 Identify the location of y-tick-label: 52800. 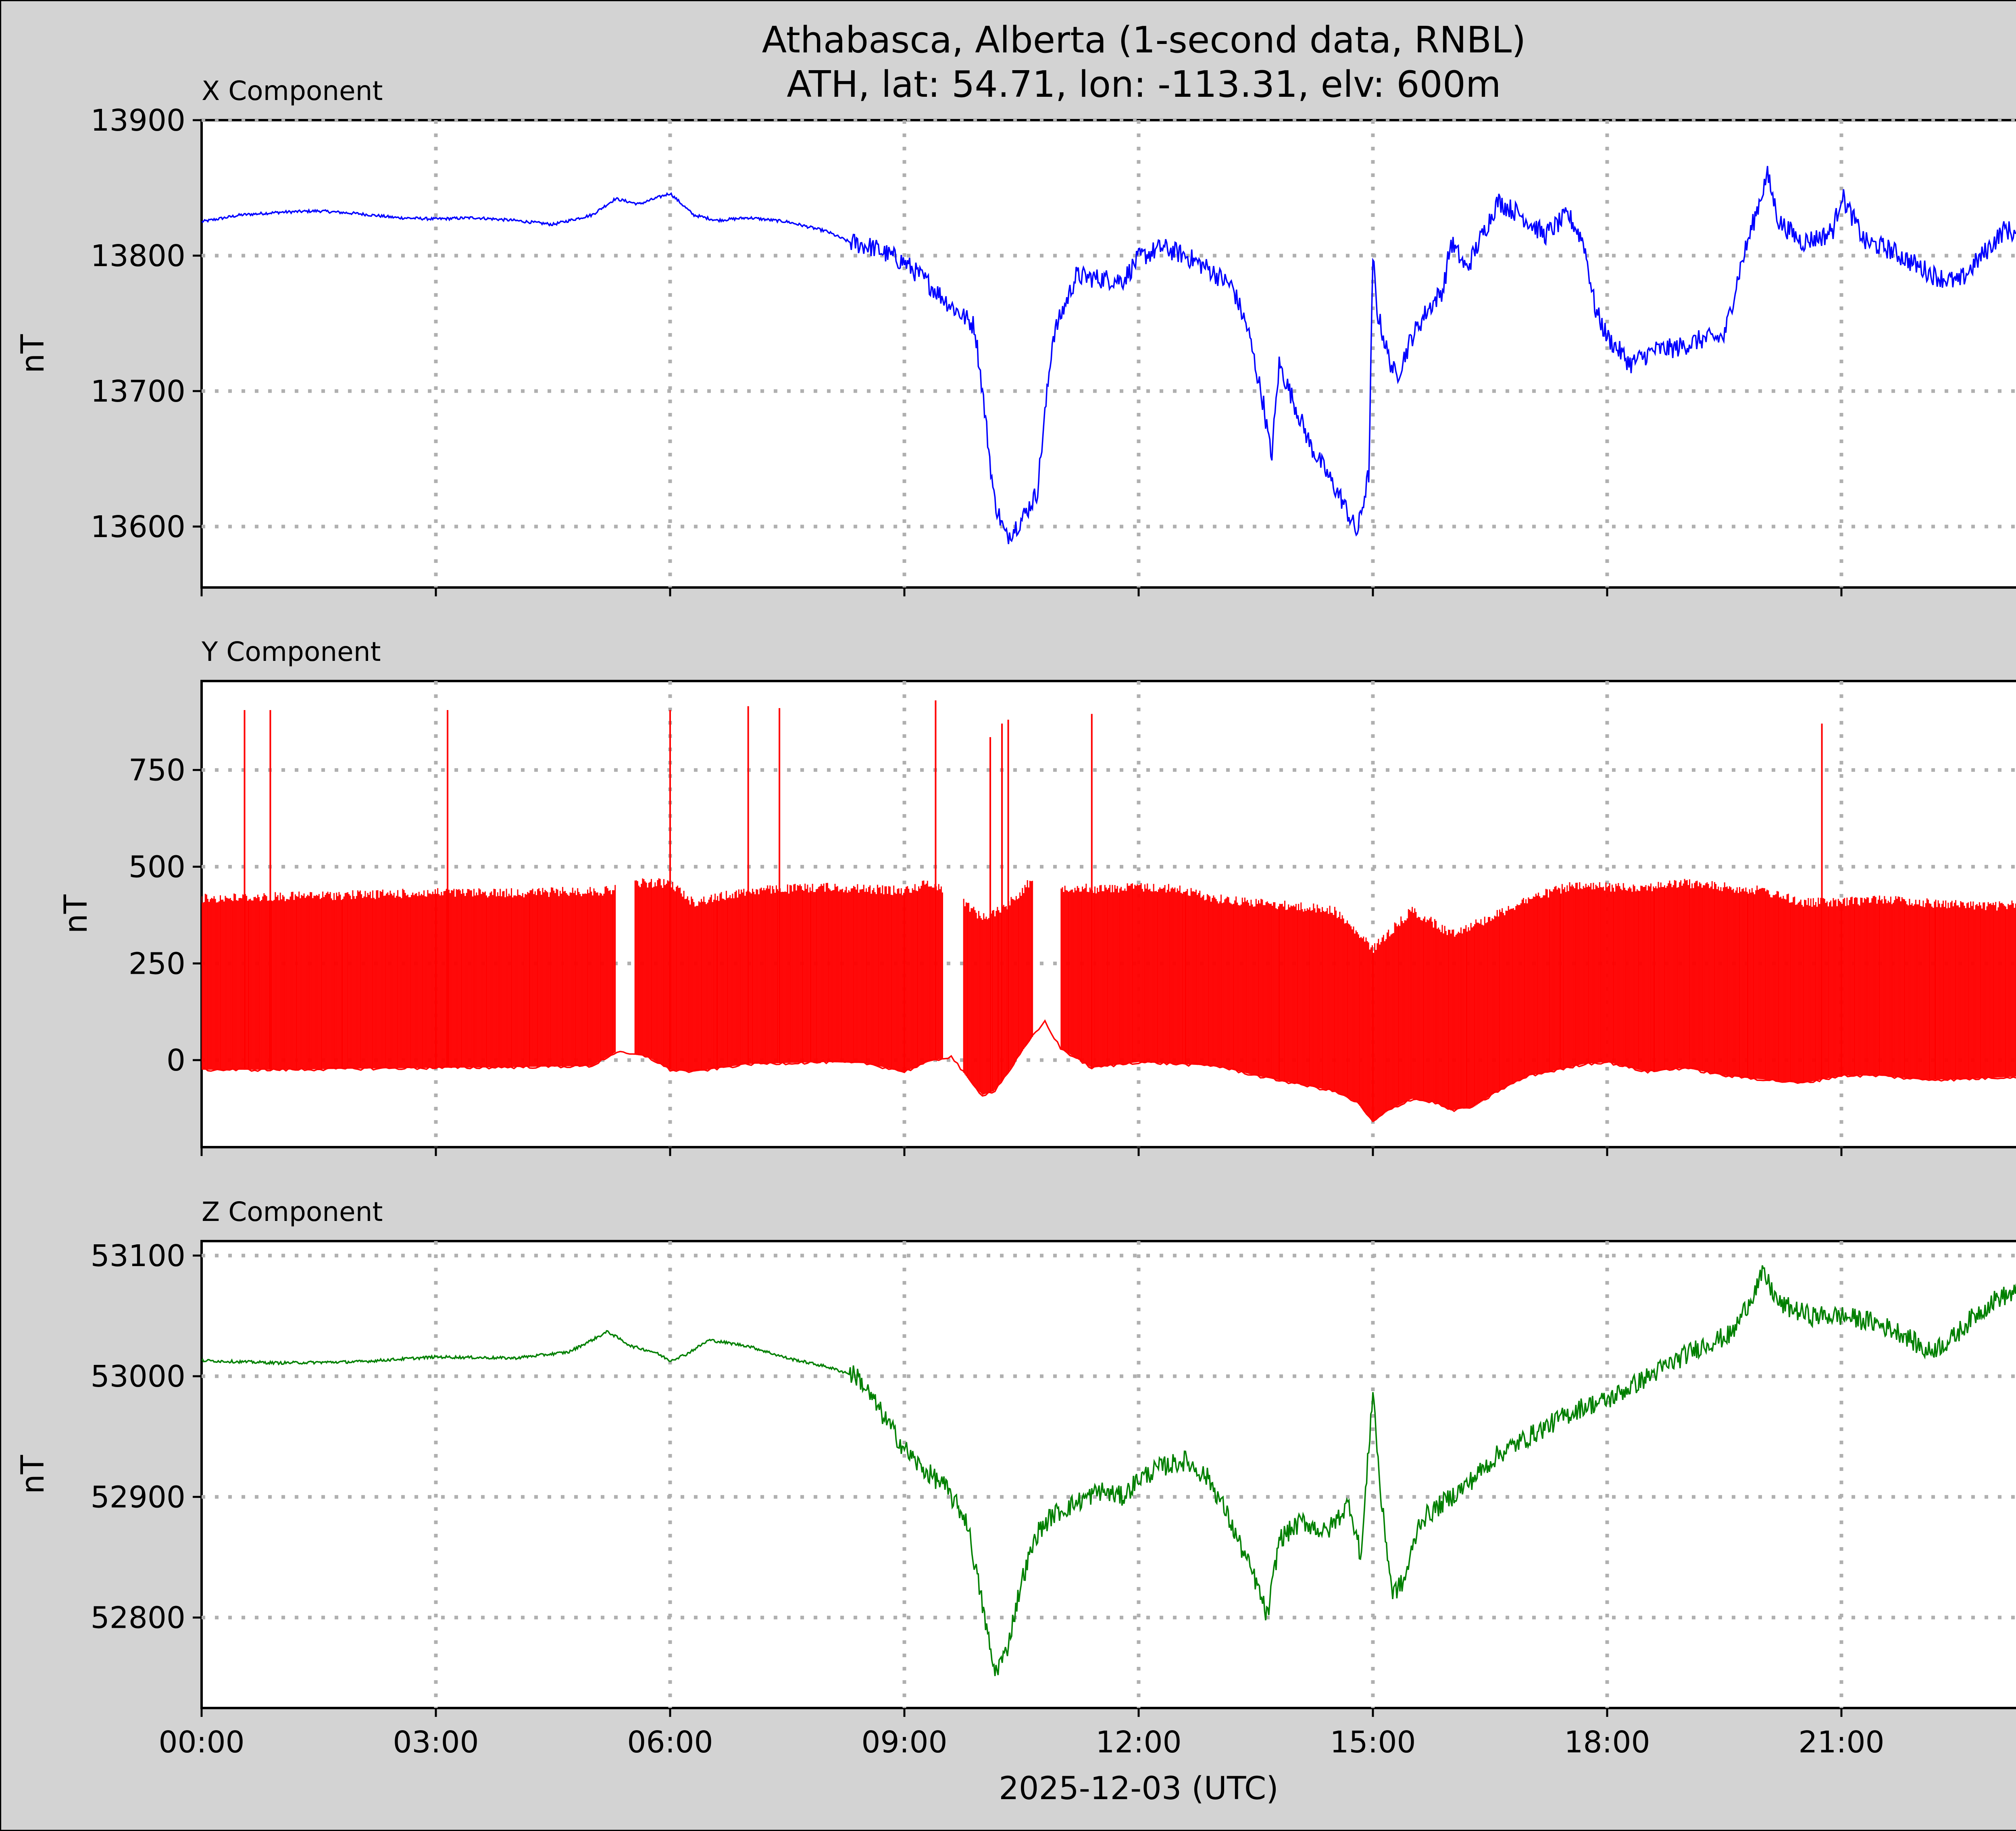
(138, 1618).